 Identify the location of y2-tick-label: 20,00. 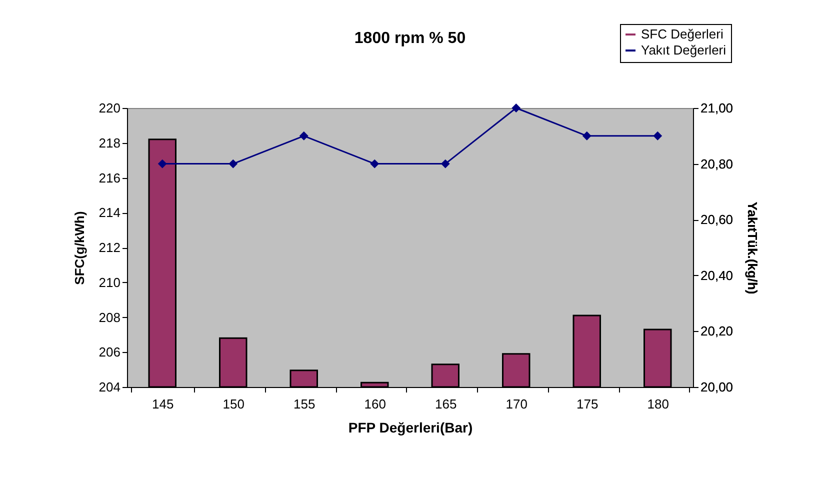
(717, 387).